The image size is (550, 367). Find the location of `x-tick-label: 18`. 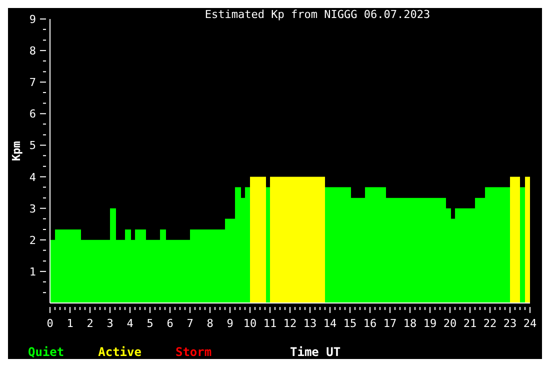

x-tick-label: 18 is located at coordinates (410, 323).